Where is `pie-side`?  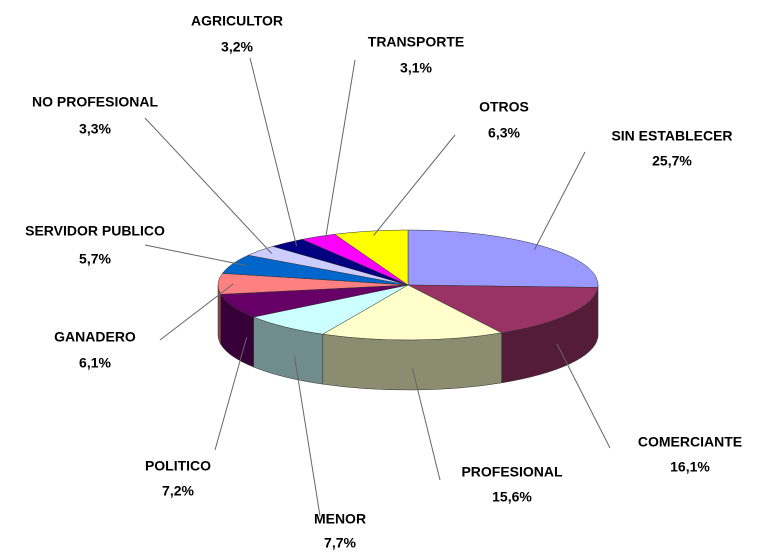 pie-side is located at coordinates (412, 361).